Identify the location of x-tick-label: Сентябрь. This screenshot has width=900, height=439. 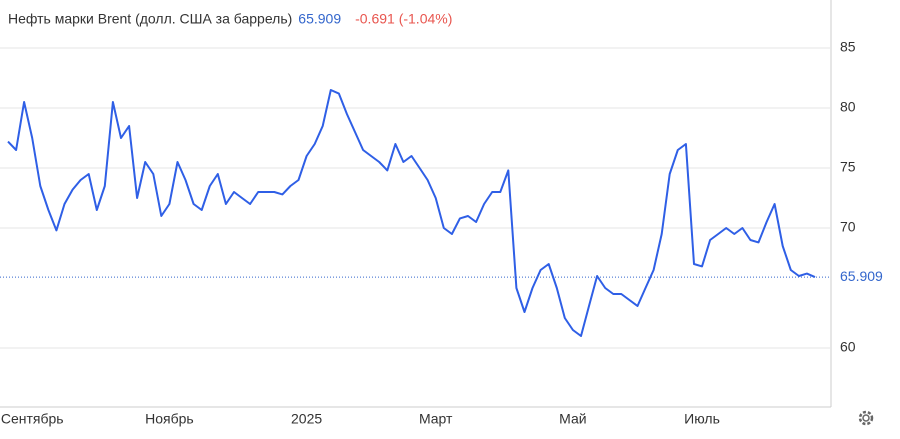
(32, 419).